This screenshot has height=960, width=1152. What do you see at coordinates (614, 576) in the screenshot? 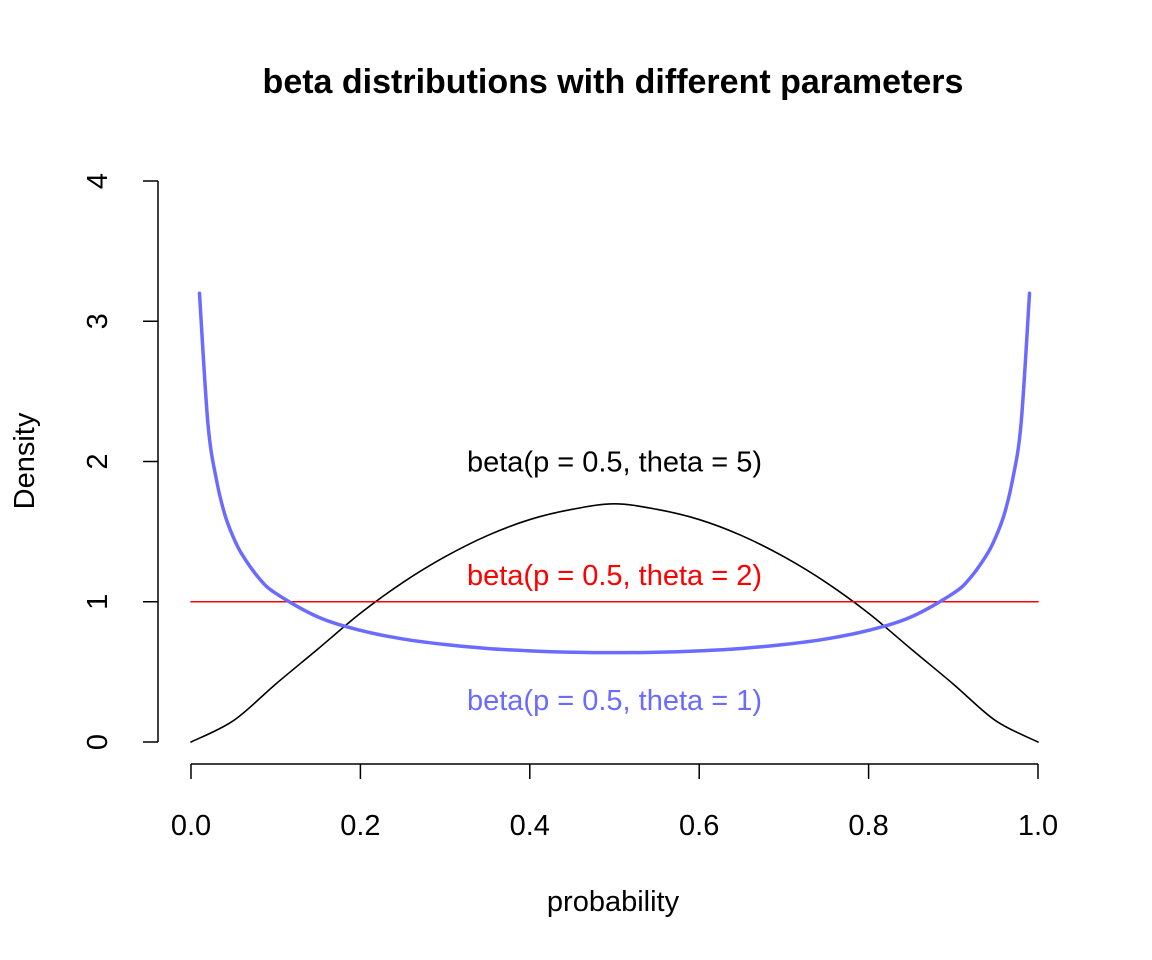
I see `annotation-1: beta(p = 0.5, theta = 2)` at bounding box center [614, 576].